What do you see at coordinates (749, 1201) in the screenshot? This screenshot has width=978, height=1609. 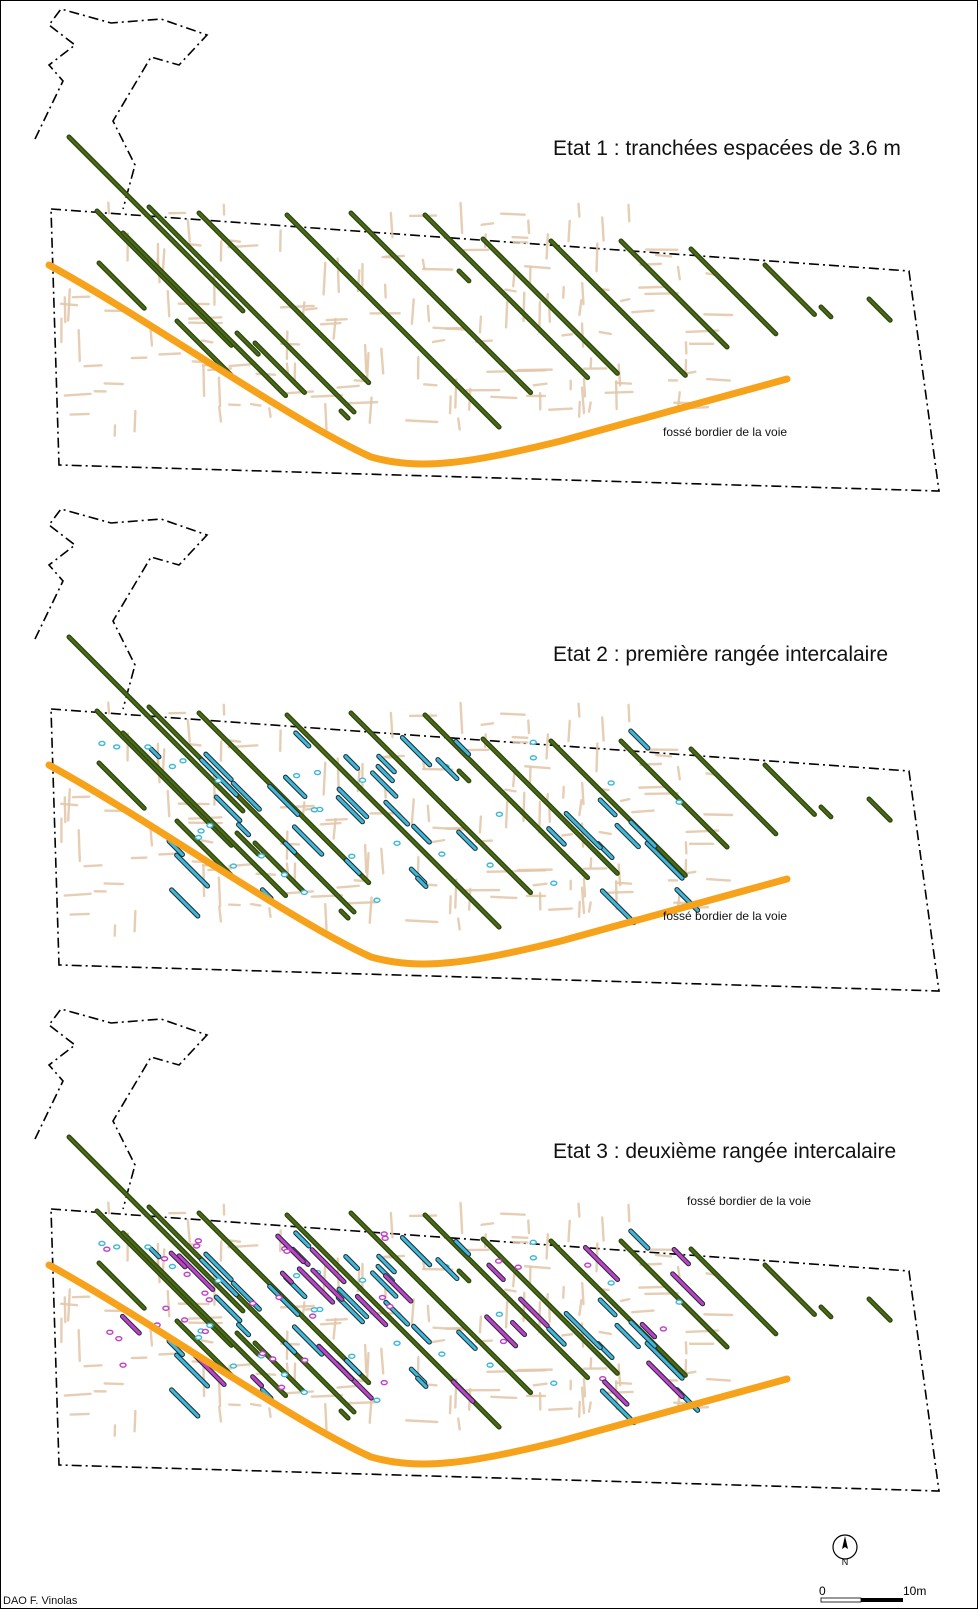 I see `state-3-ditch-label: fossé bordier de la voie` at bounding box center [749, 1201].